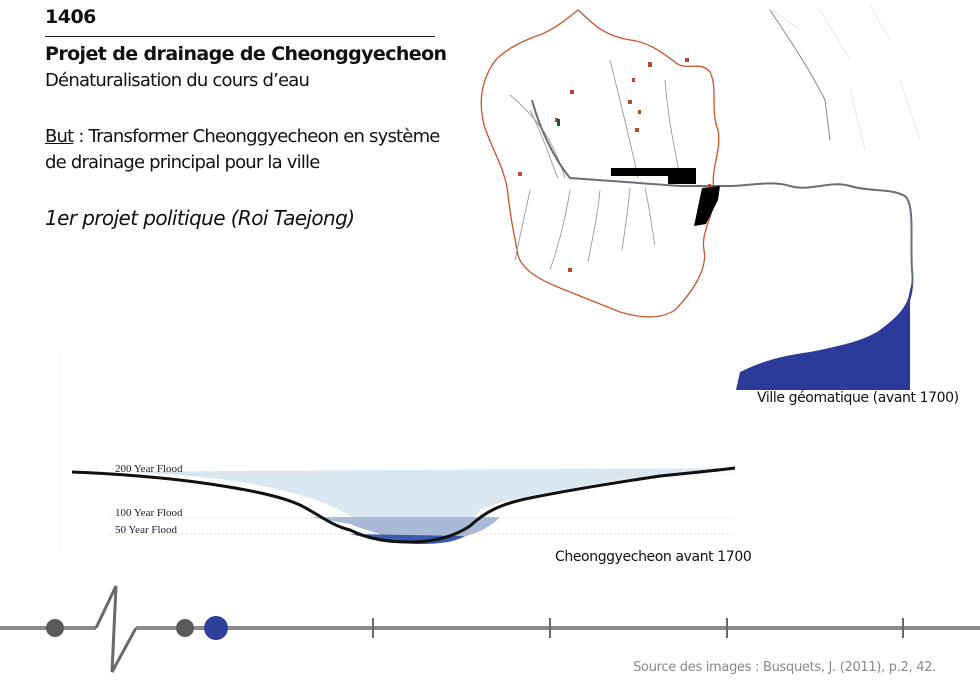  What do you see at coordinates (177, 80) in the screenshot?
I see `page-subtitle: Dénaturalisation du cours d’eau` at bounding box center [177, 80].